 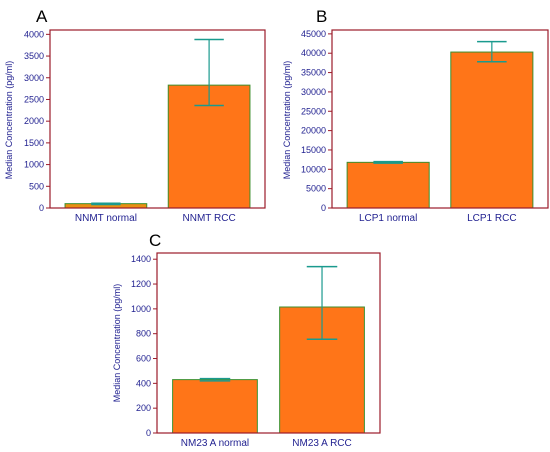 What do you see at coordinates (34, 78) in the screenshot?
I see `panel-a-y-tick-label: 3000` at bounding box center [34, 78].